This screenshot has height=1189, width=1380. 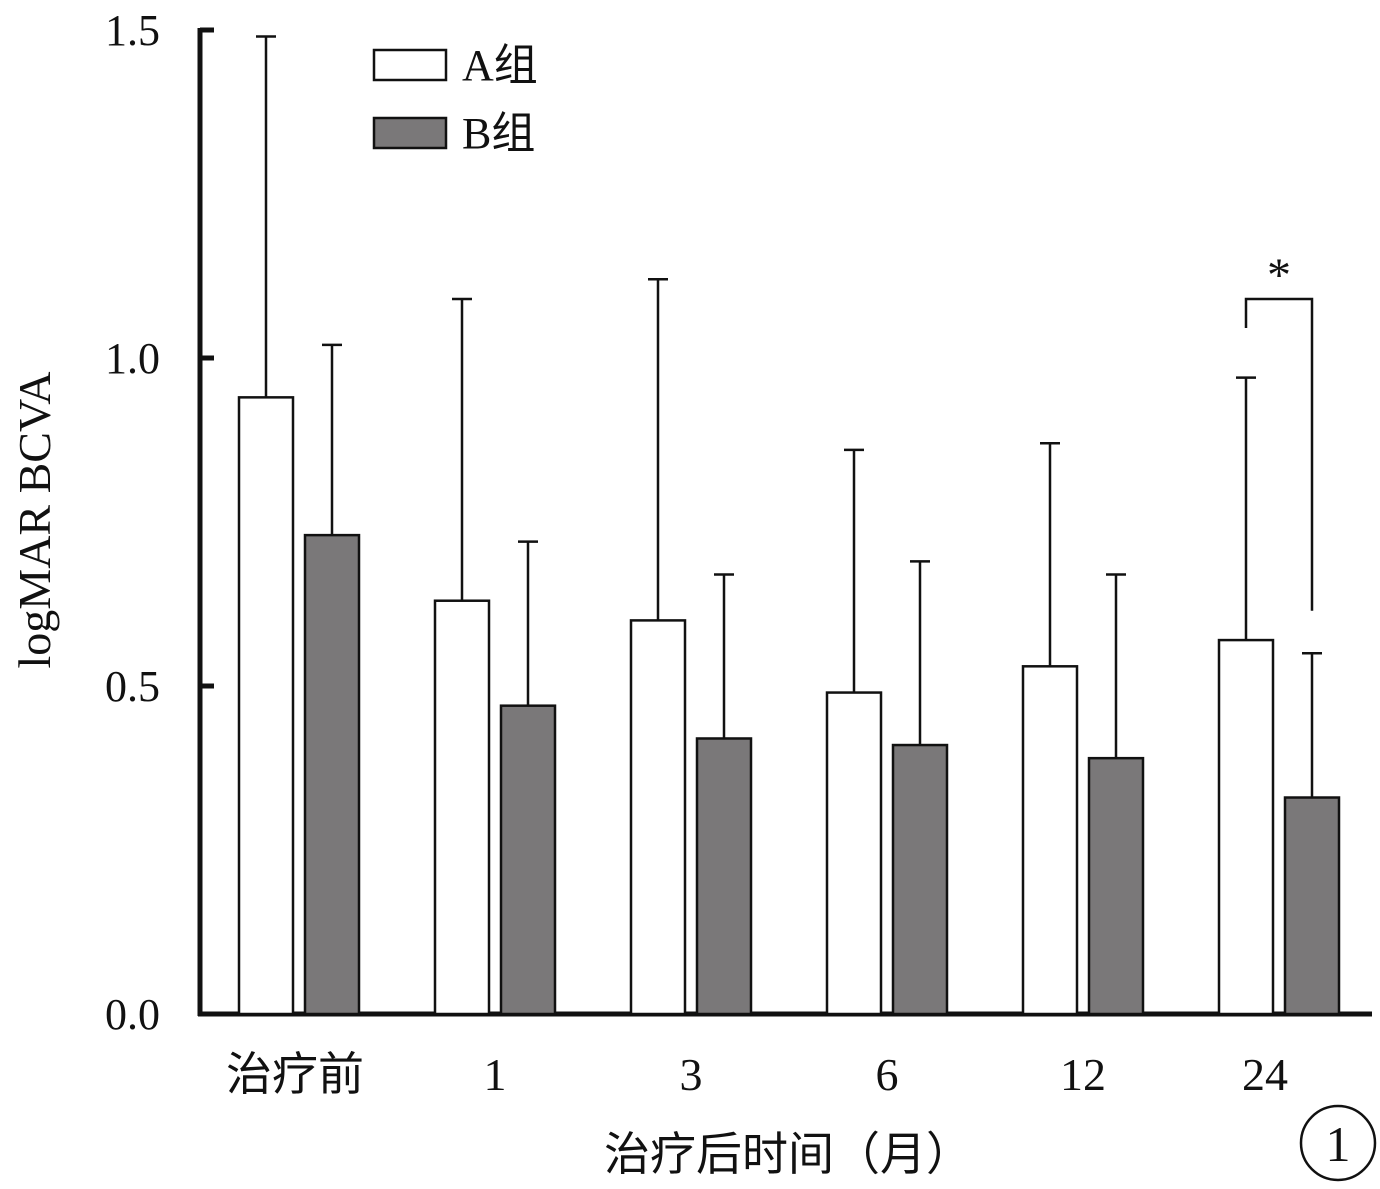 What do you see at coordinates (34, 520) in the screenshot?
I see `y-axis-title: logMAR BCVA` at bounding box center [34, 520].